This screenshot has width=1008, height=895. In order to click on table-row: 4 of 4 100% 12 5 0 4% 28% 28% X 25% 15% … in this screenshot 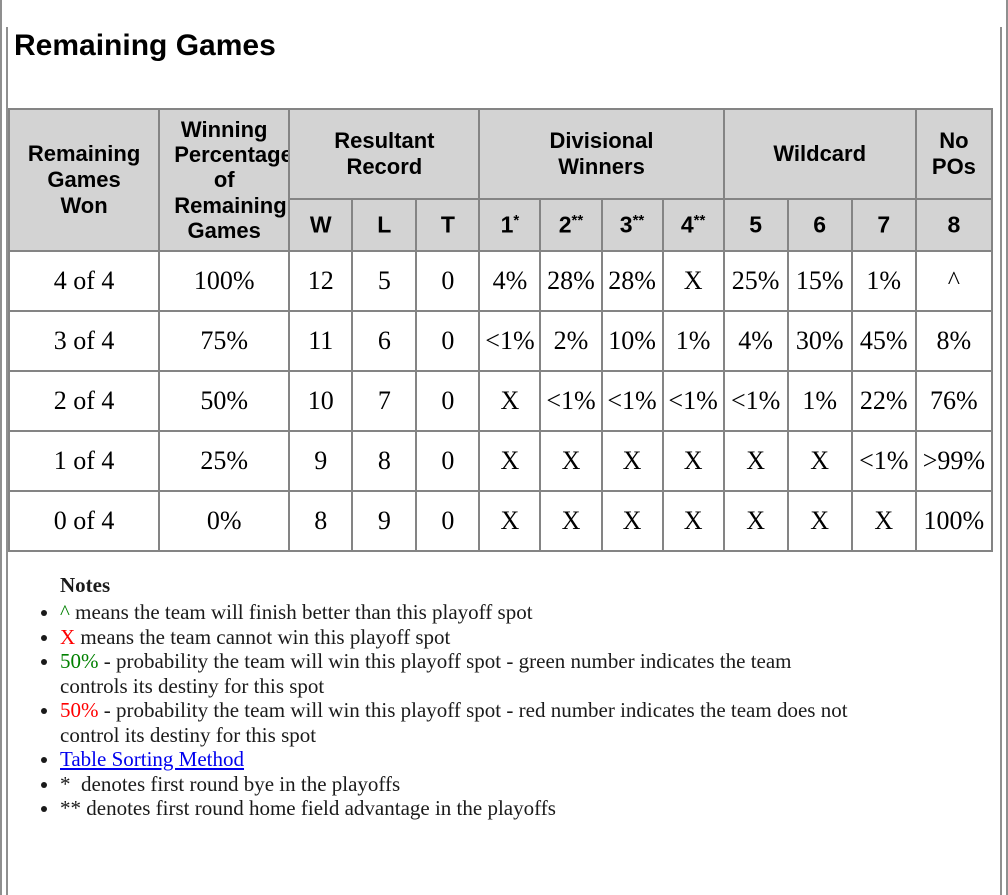, I will do `click(500, 281)`.